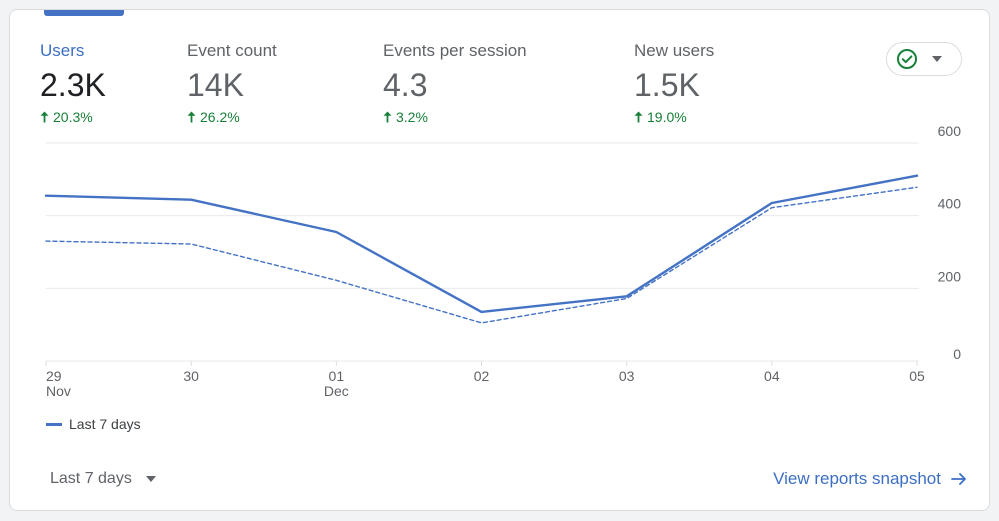  What do you see at coordinates (336, 391) in the screenshot?
I see `x-tick-month-label: Dec` at bounding box center [336, 391].